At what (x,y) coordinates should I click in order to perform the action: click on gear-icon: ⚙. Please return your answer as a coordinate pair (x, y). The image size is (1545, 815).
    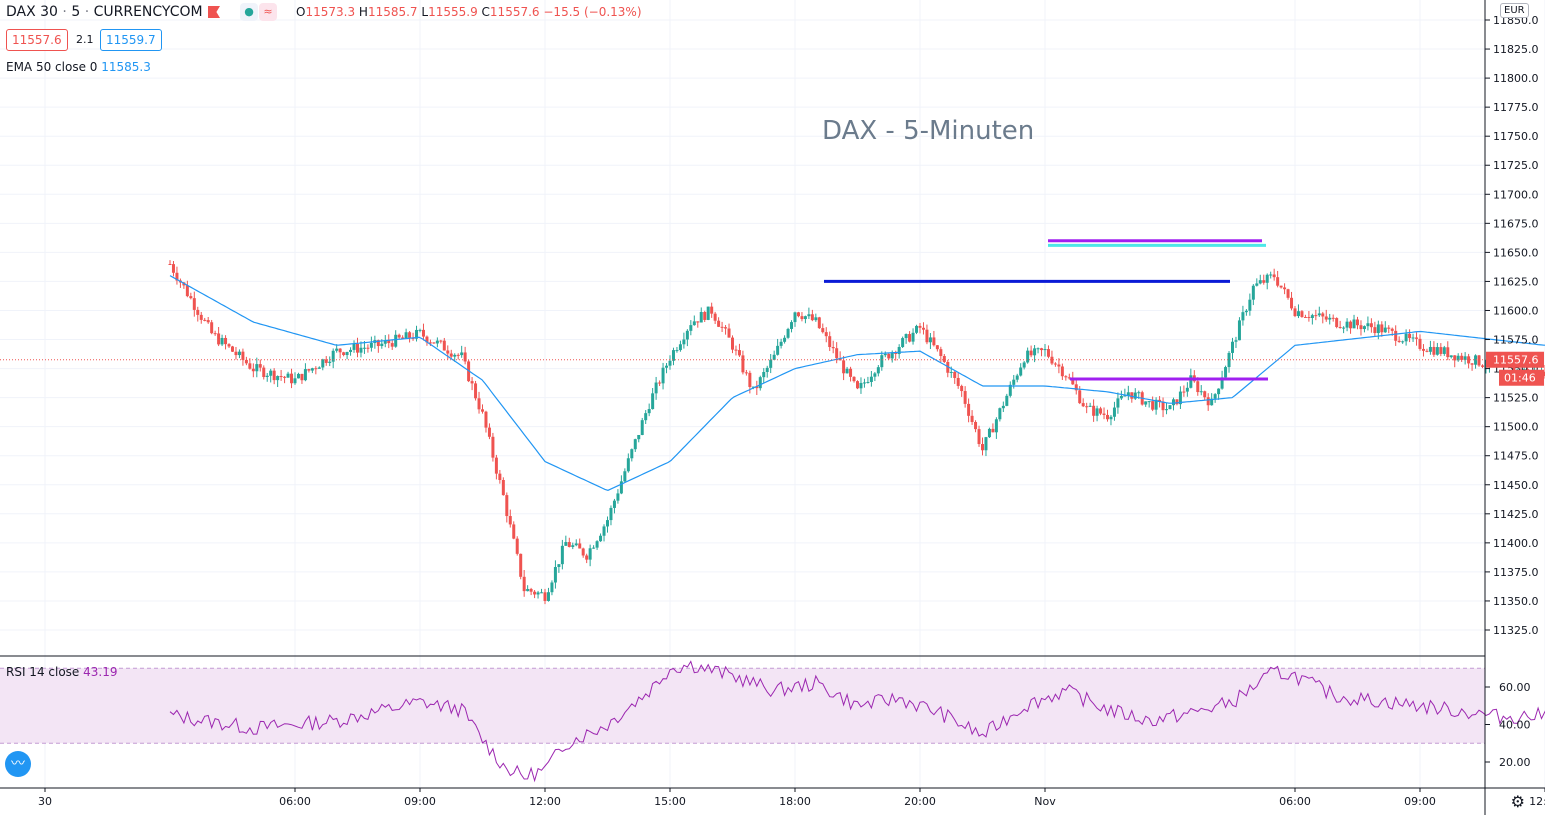
    Looking at the image, I should click on (1517, 801).